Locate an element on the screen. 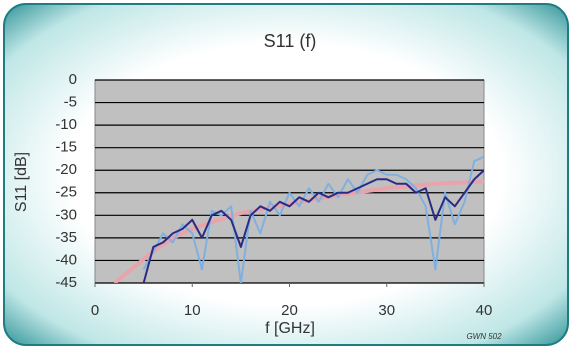 The height and width of the screenshot is (349, 572). x-tick-label: 30 is located at coordinates (386, 310).